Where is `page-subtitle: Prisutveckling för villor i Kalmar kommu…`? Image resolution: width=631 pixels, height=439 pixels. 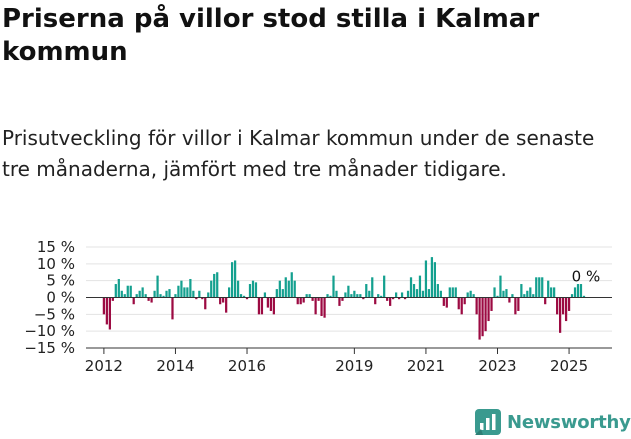
page-subtitle: Prisutveckling för villor i Kalmar kommu… is located at coordinates (298, 153).